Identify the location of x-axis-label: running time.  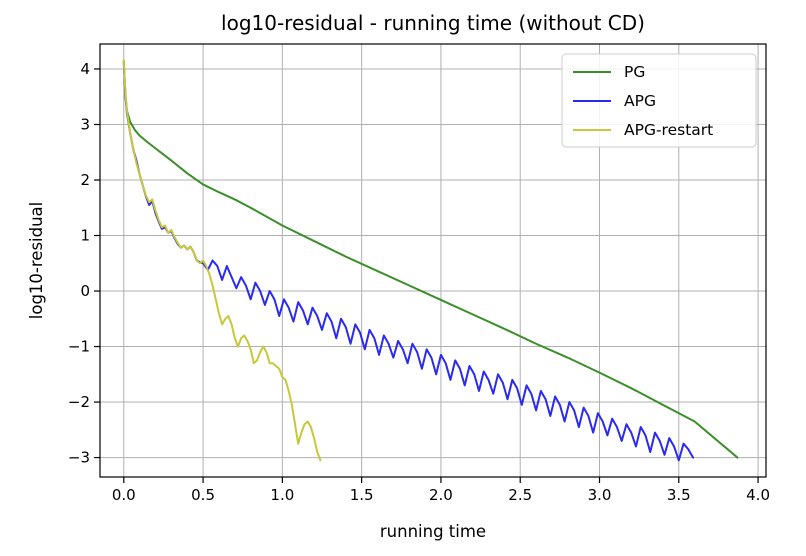
(433, 531).